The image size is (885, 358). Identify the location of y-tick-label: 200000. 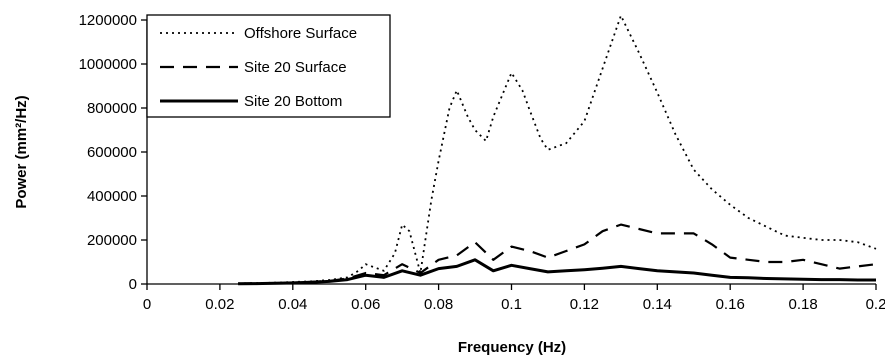
(112, 240).